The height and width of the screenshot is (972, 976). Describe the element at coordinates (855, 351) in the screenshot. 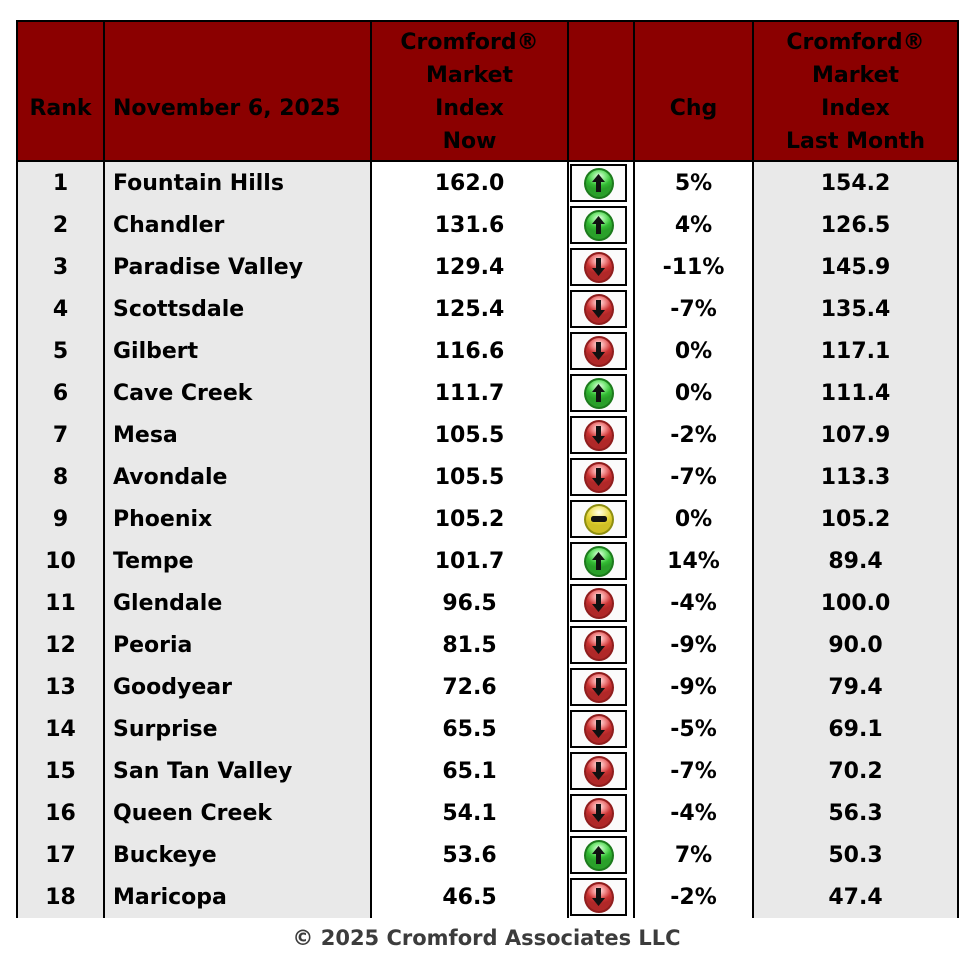

I see `index-last-month-cell: 117.1` at that location.